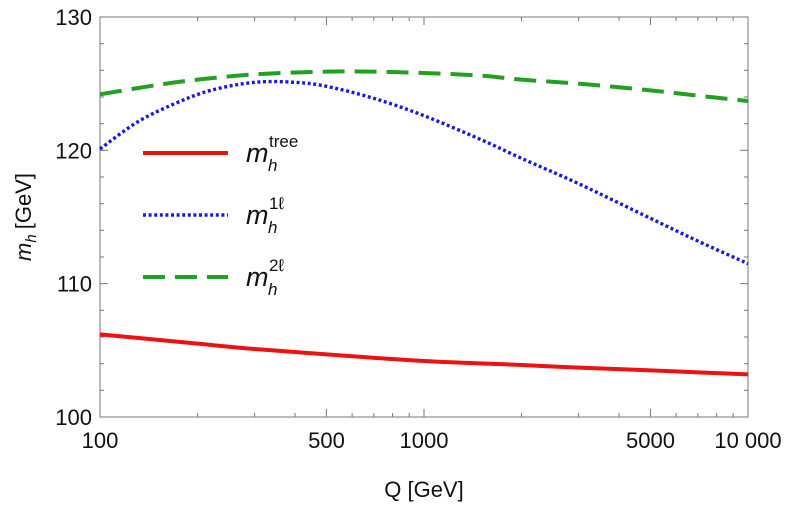 This screenshot has width=787, height=506. Describe the element at coordinates (257, 277) in the screenshot. I see `legend-label-two-loop: m` at that location.